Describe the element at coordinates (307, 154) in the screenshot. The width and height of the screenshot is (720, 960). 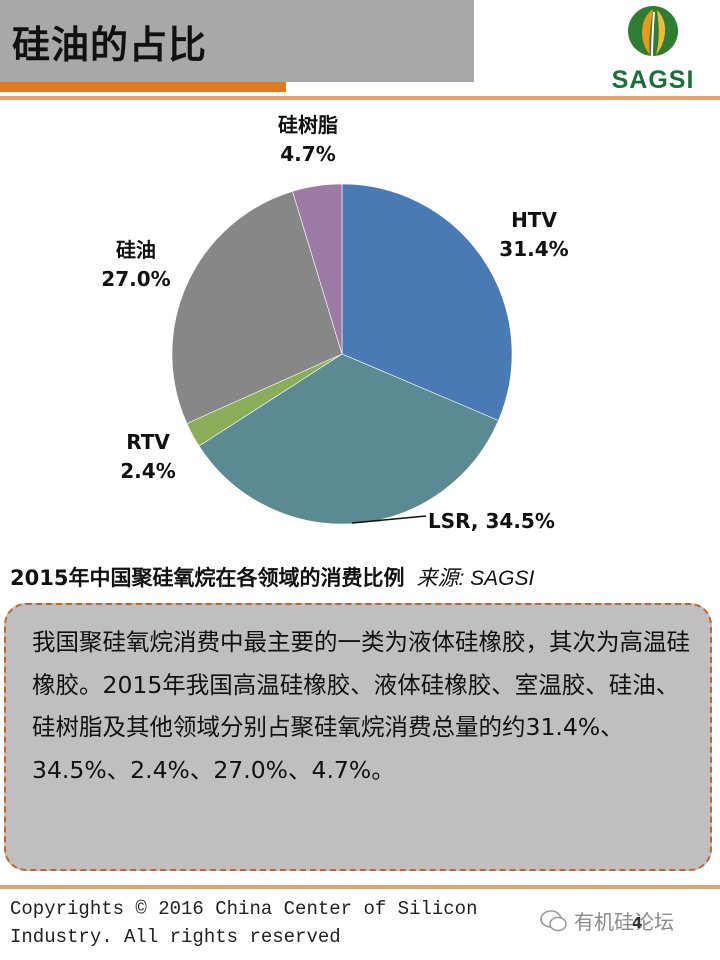
I see `slice-value-silicone-resin: 4.7%` at that location.